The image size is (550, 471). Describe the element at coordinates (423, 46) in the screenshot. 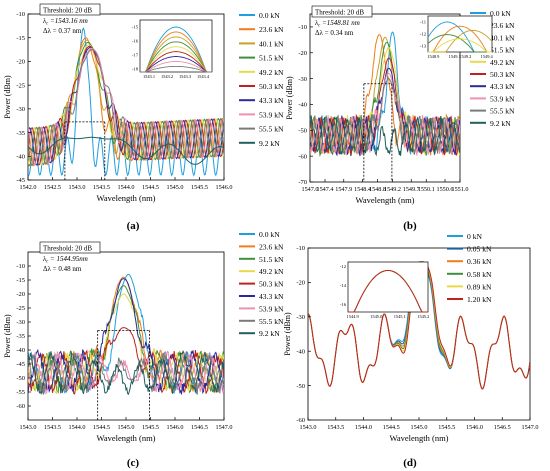

I see `inset-y-tick-label: -13` at that location.